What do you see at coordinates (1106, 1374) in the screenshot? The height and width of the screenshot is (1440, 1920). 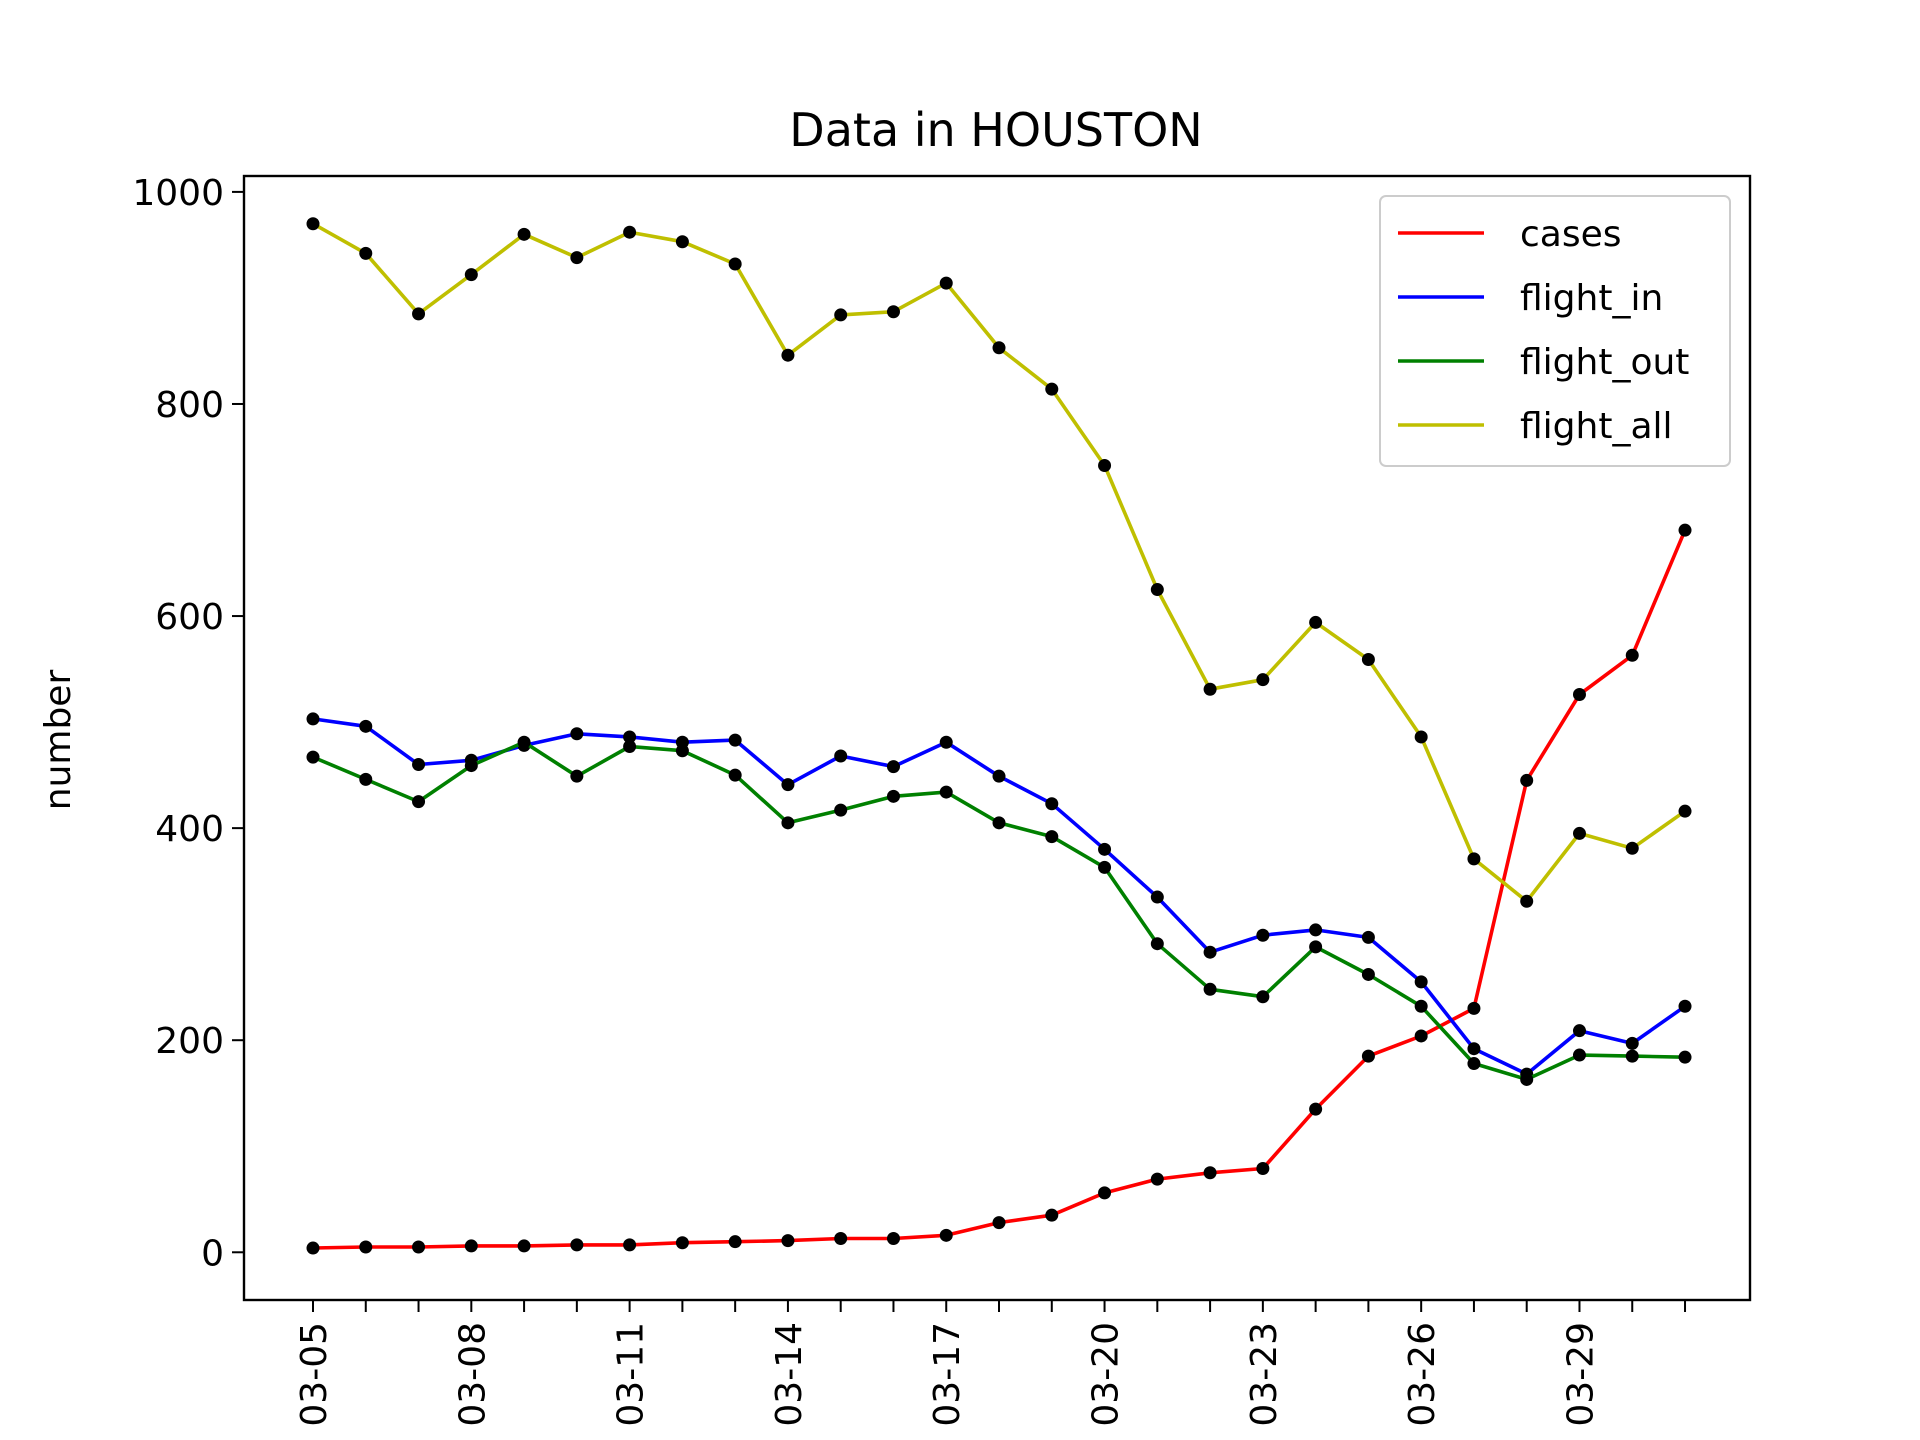 I see `x-tick-label: 03-20` at bounding box center [1106, 1374].